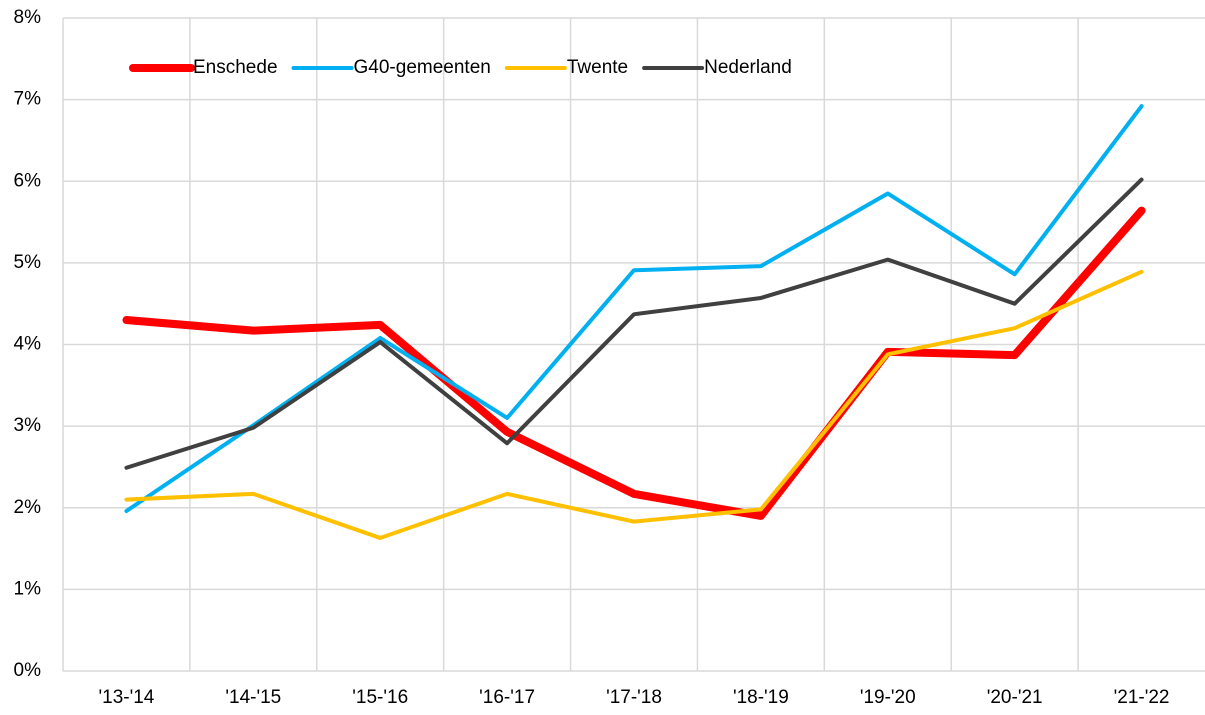 This screenshot has width=1205, height=715. I want to click on legend-label: Nederland, so click(748, 67).